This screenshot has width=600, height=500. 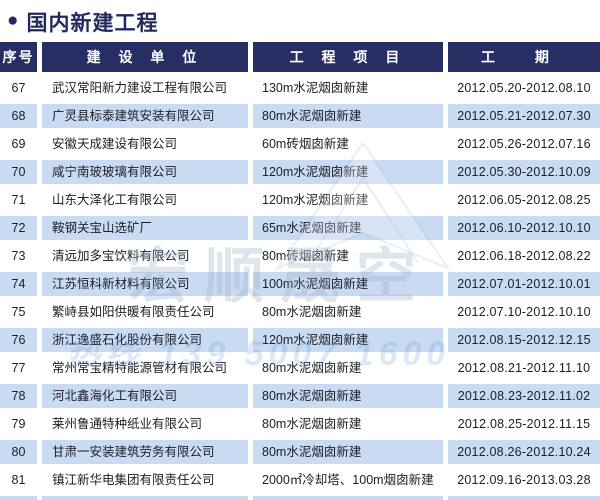 What do you see at coordinates (145, 396) in the screenshot?
I see `row-company: 河北鑫海化工有限公司` at bounding box center [145, 396].